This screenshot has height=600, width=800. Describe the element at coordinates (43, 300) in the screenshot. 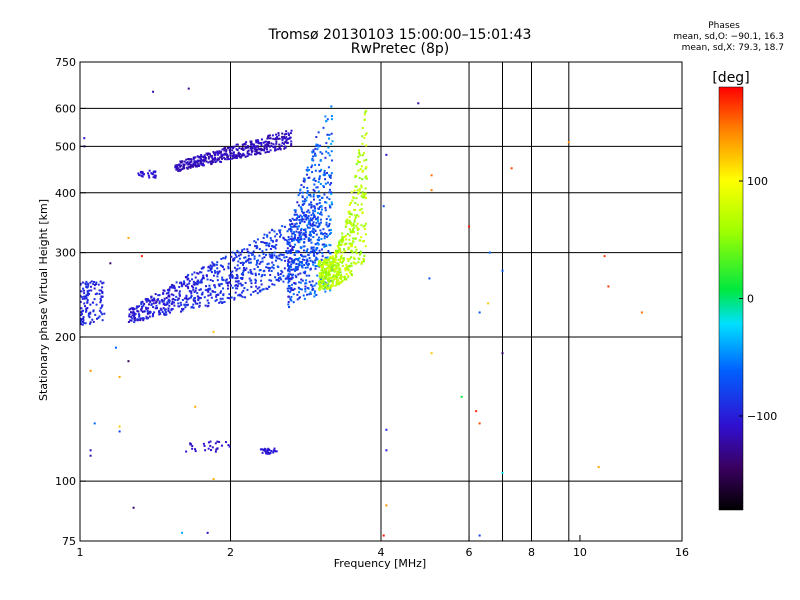

I see `y-axis-label: Stationary phase Virtual Height [km]` at that location.